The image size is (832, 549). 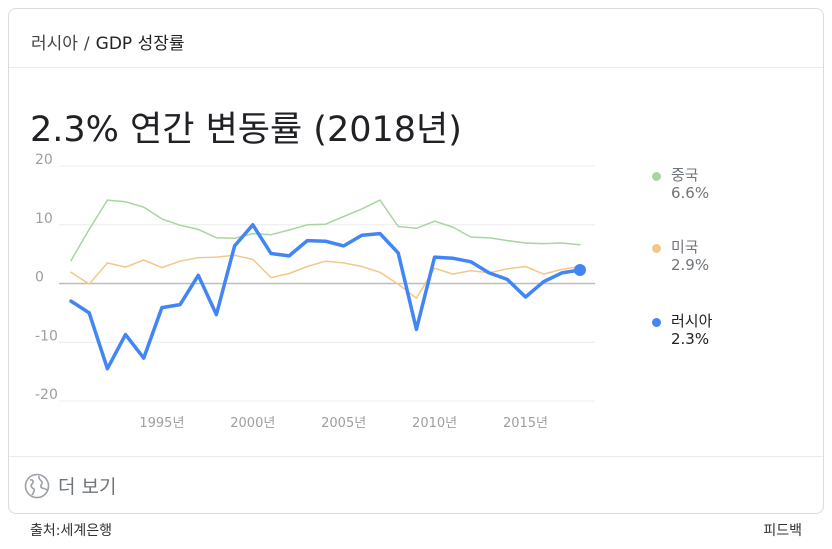 What do you see at coordinates (44, 160) in the screenshot?
I see `y-tick-label: 20` at bounding box center [44, 160].